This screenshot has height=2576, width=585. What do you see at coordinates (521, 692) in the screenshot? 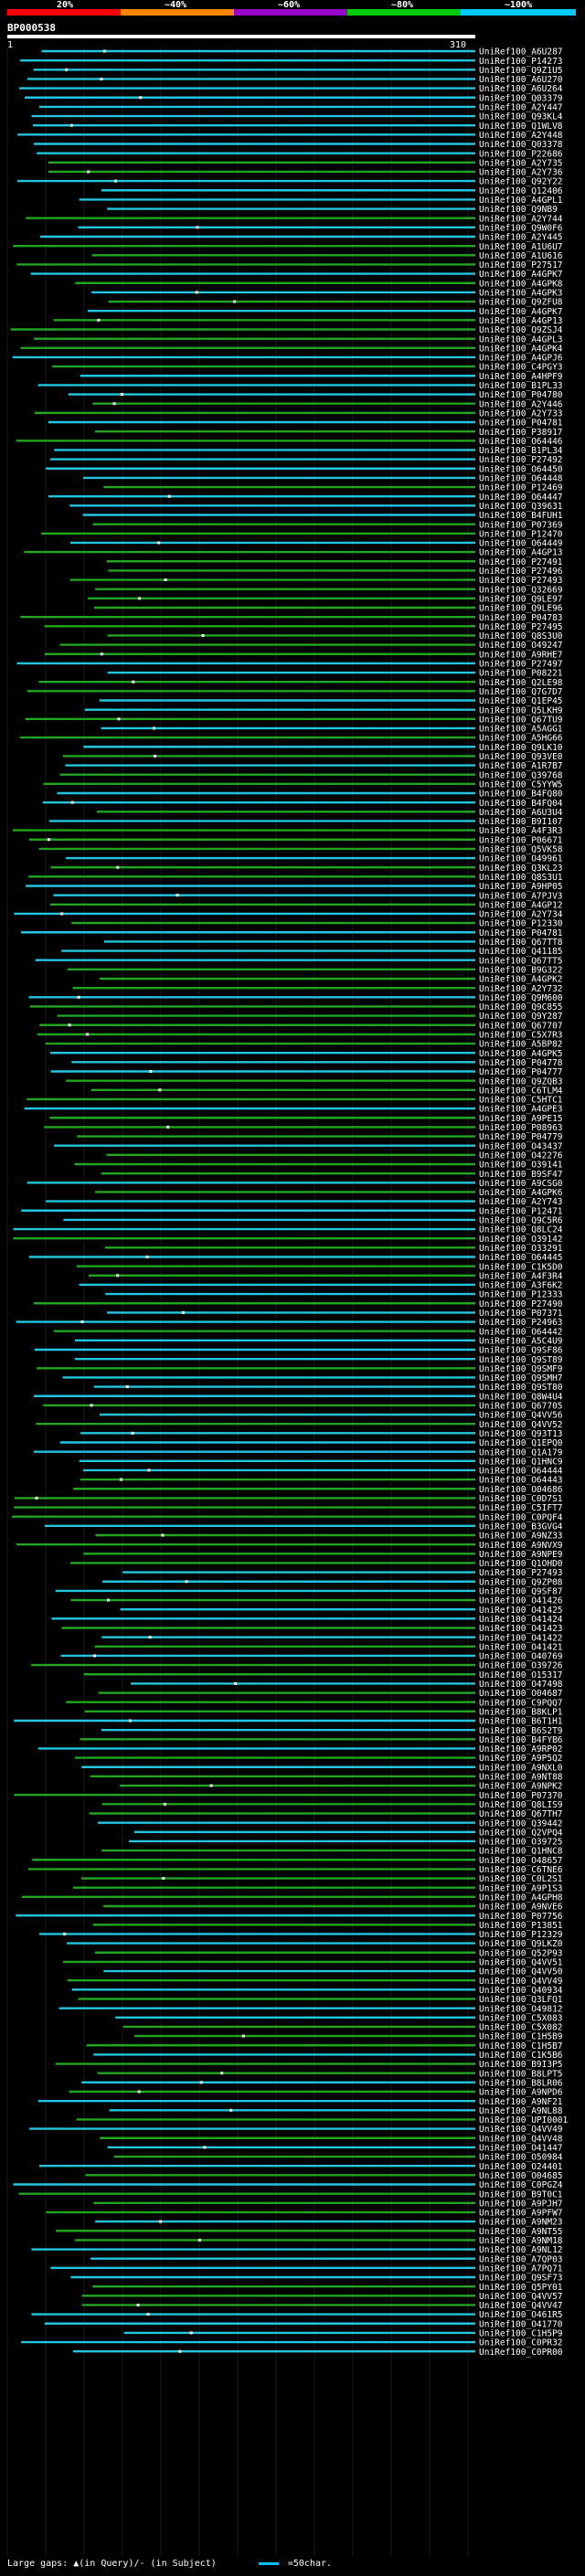
I see `hit-label: UniRef100_Q7G7D7` at bounding box center [521, 692].